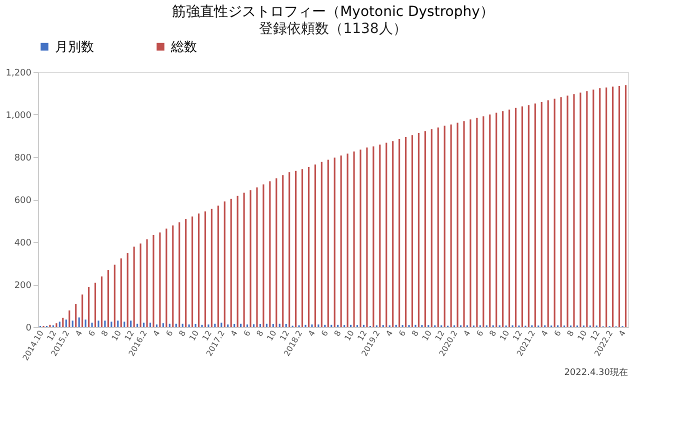  I want to click on text: 2022.4.30現在, so click(596, 372).